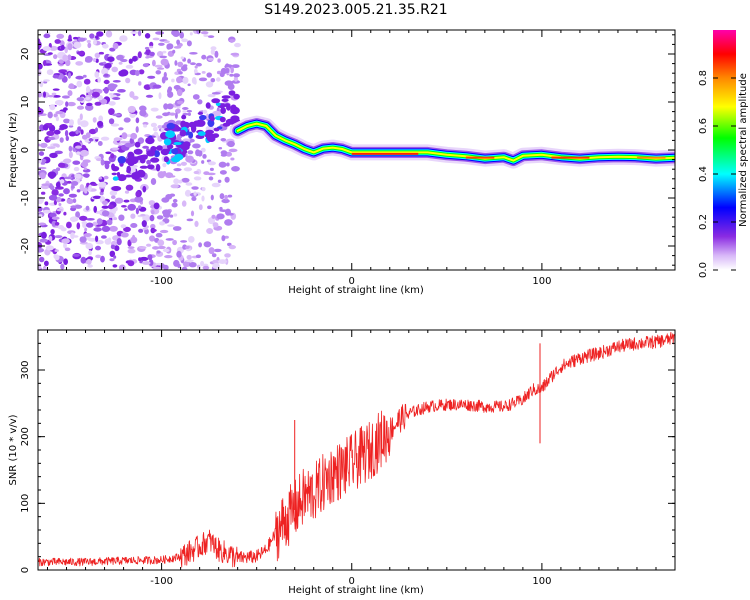  Describe the element at coordinates (352, 281) in the screenshot. I see `spectrogram-xtick-label: 0` at that location.